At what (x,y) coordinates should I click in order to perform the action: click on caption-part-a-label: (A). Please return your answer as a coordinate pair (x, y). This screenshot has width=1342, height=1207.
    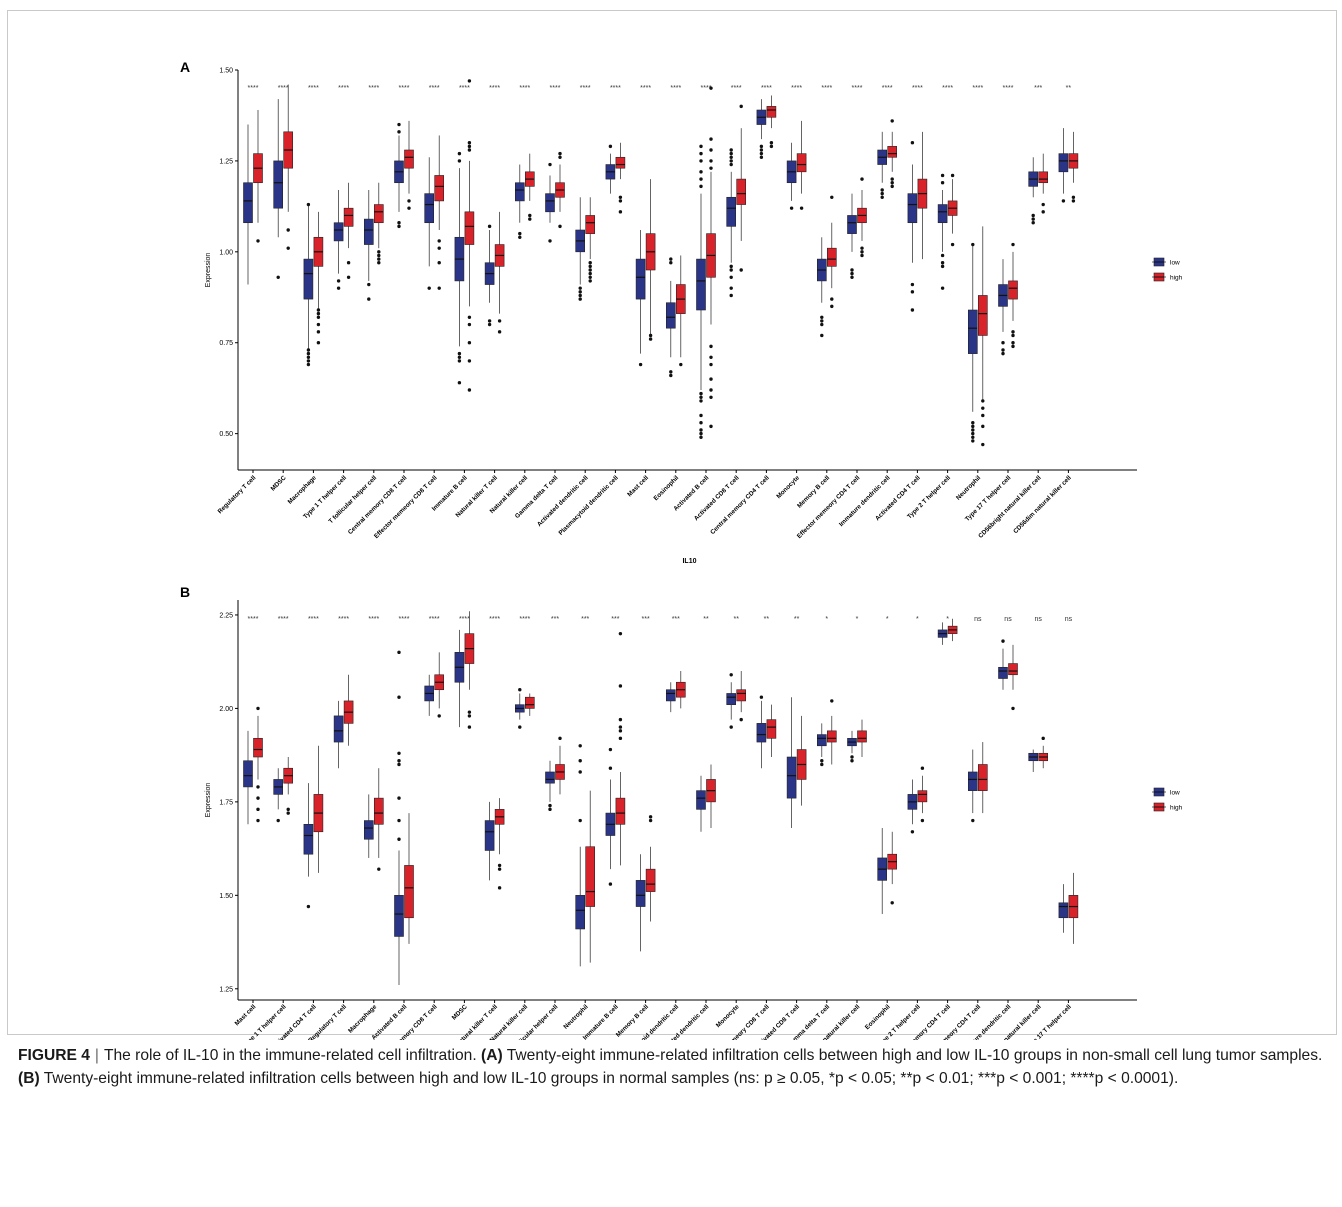
    Looking at the image, I should click on (492, 1055).